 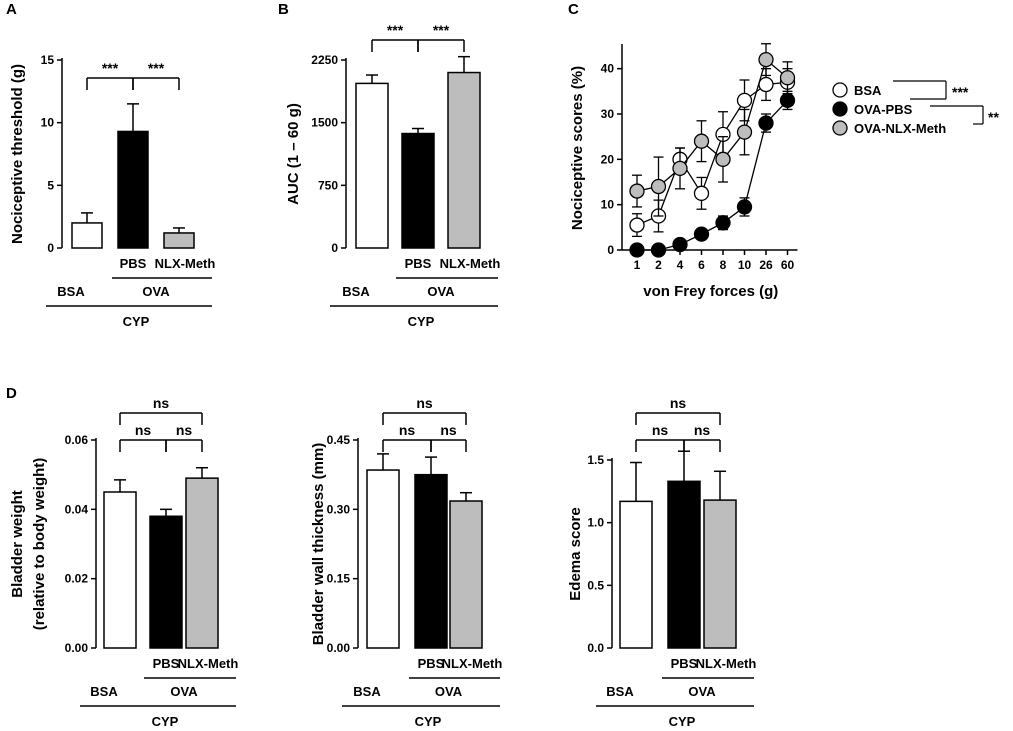 What do you see at coordinates (595, 460) in the screenshot?
I see `y-tick-label: 1.5` at bounding box center [595, 460].